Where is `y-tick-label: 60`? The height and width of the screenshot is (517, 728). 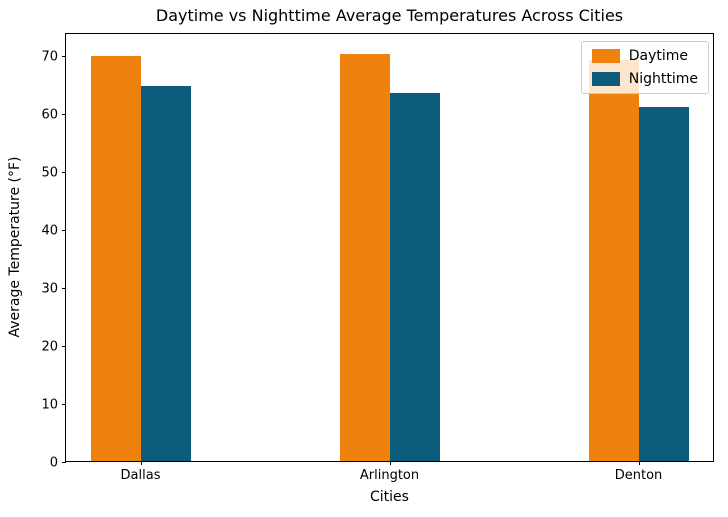 y-tick-label: 60 is located at coordinates (49, 115).